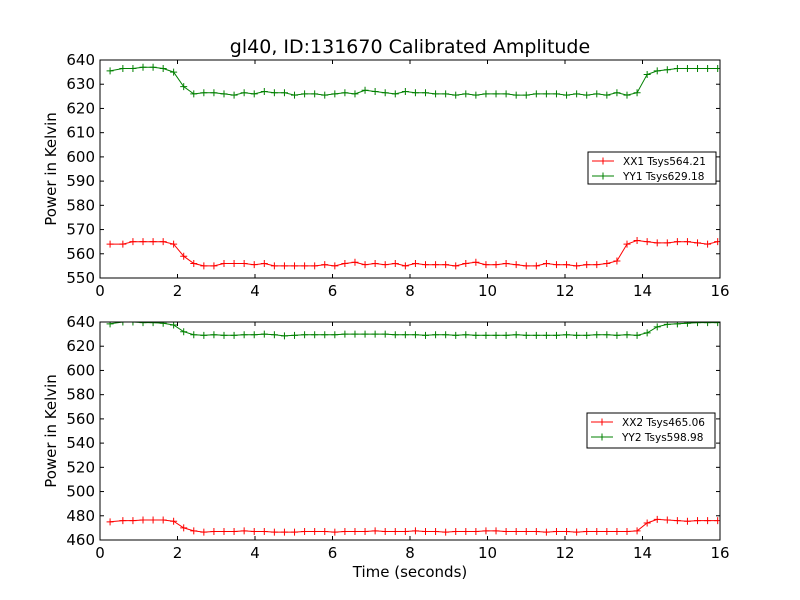 The image size is (800, 600). What do you see at coordinates (80, 467) in the screenshot?
I see `bottom-y-tick-label: 520` at bounding box center [80, 467].